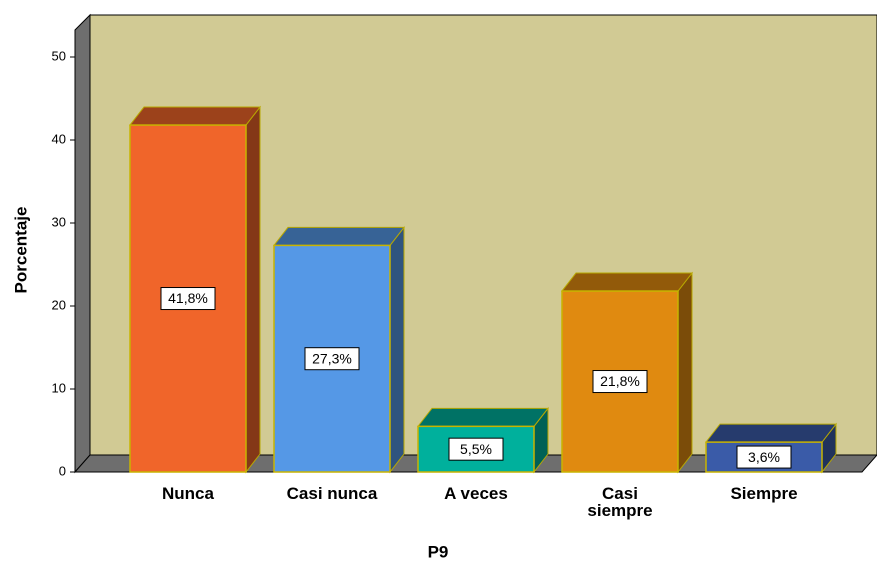  Describe the element at coordinates (59, 55) in the screenshot. I see `y-tick-label: 50` at that location.